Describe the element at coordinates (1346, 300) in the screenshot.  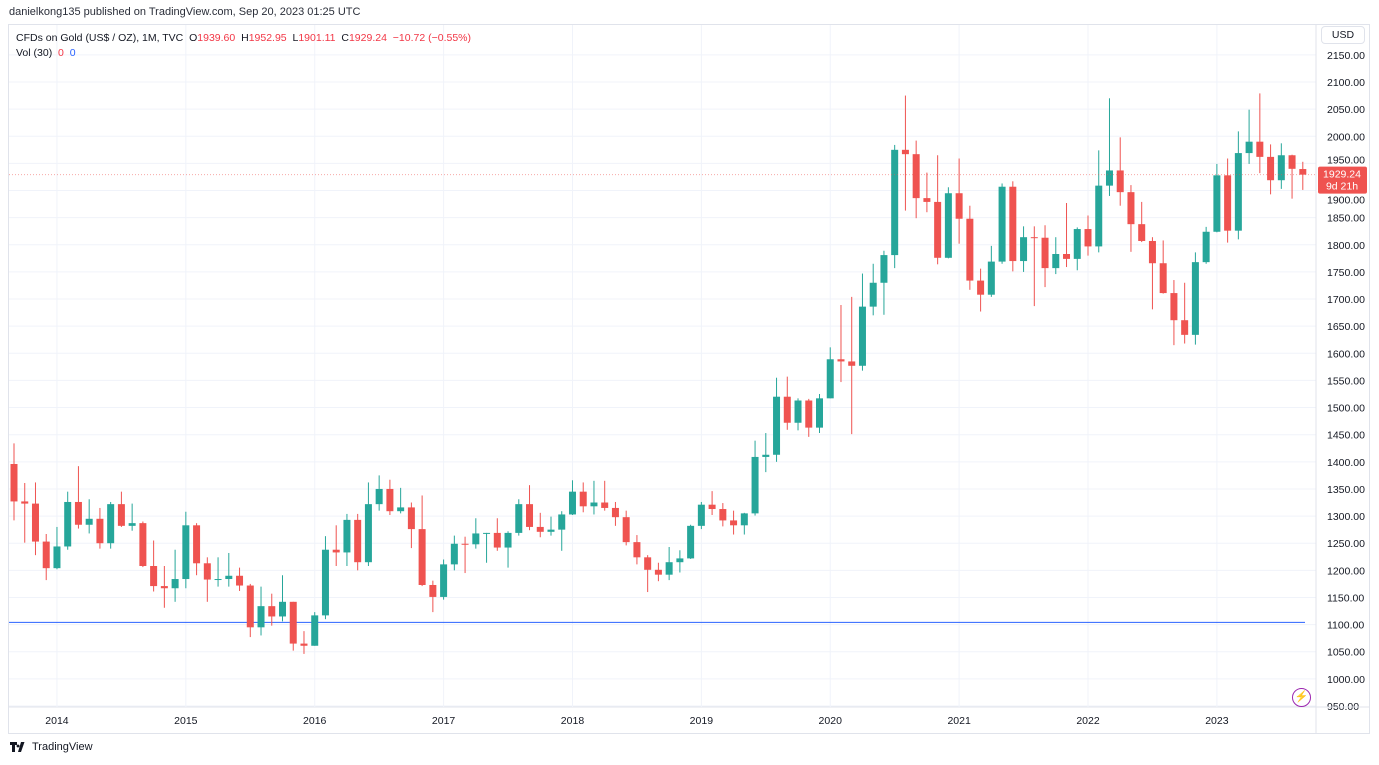
I see `y-tick-label: 1700.00` at that location.